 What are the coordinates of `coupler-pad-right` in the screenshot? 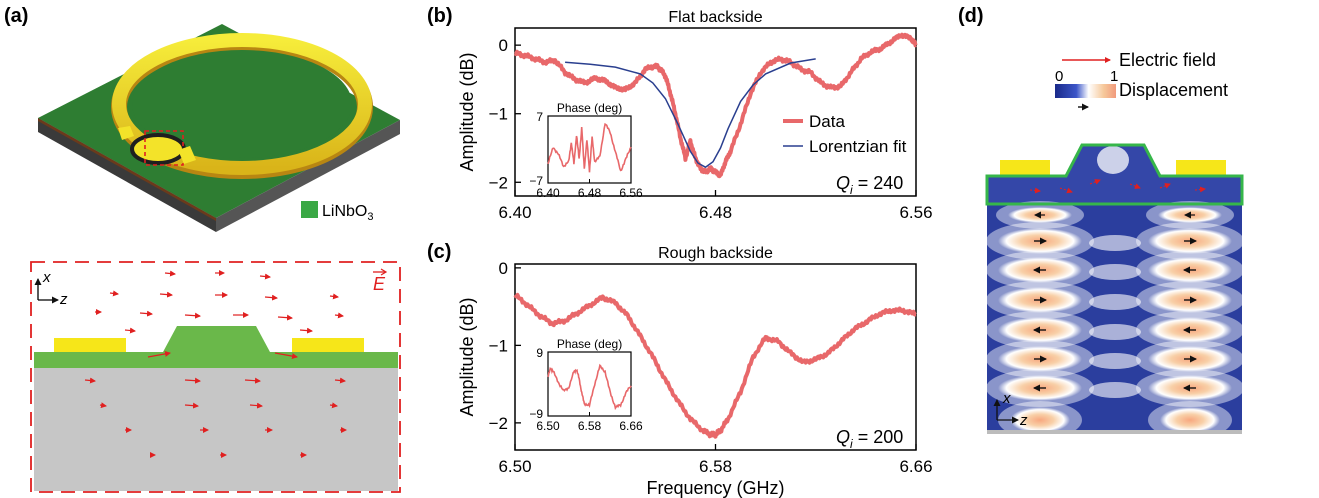 It's located at (187, 155).